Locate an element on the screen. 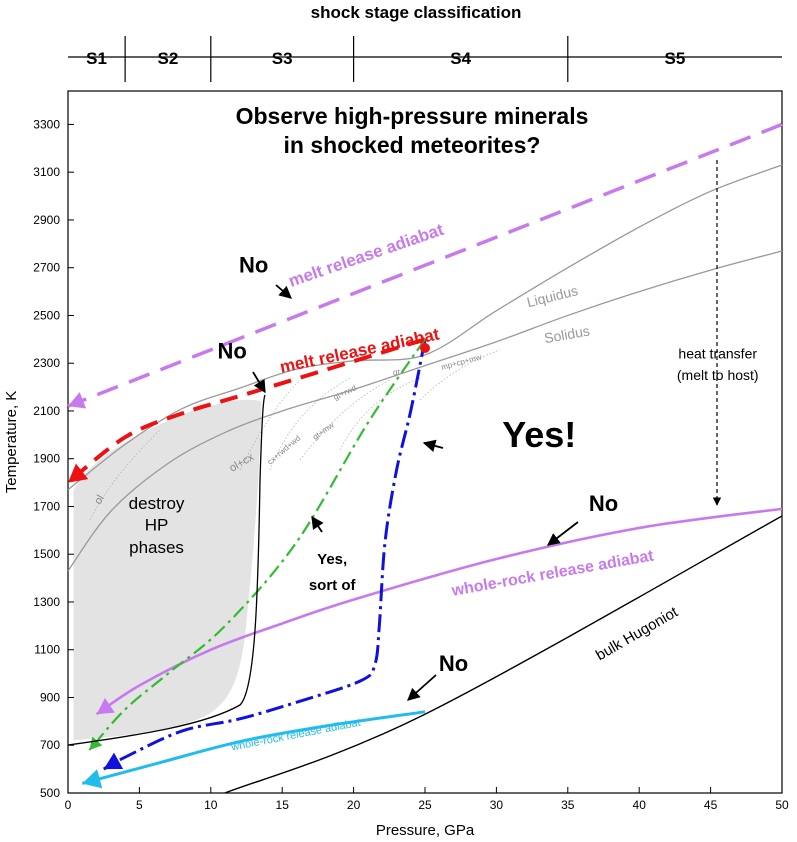 Image resolution: width=797 pixels, height=842 pixels. annotation-5: whole-rock release adiabat is located at coordinates (553, 573).